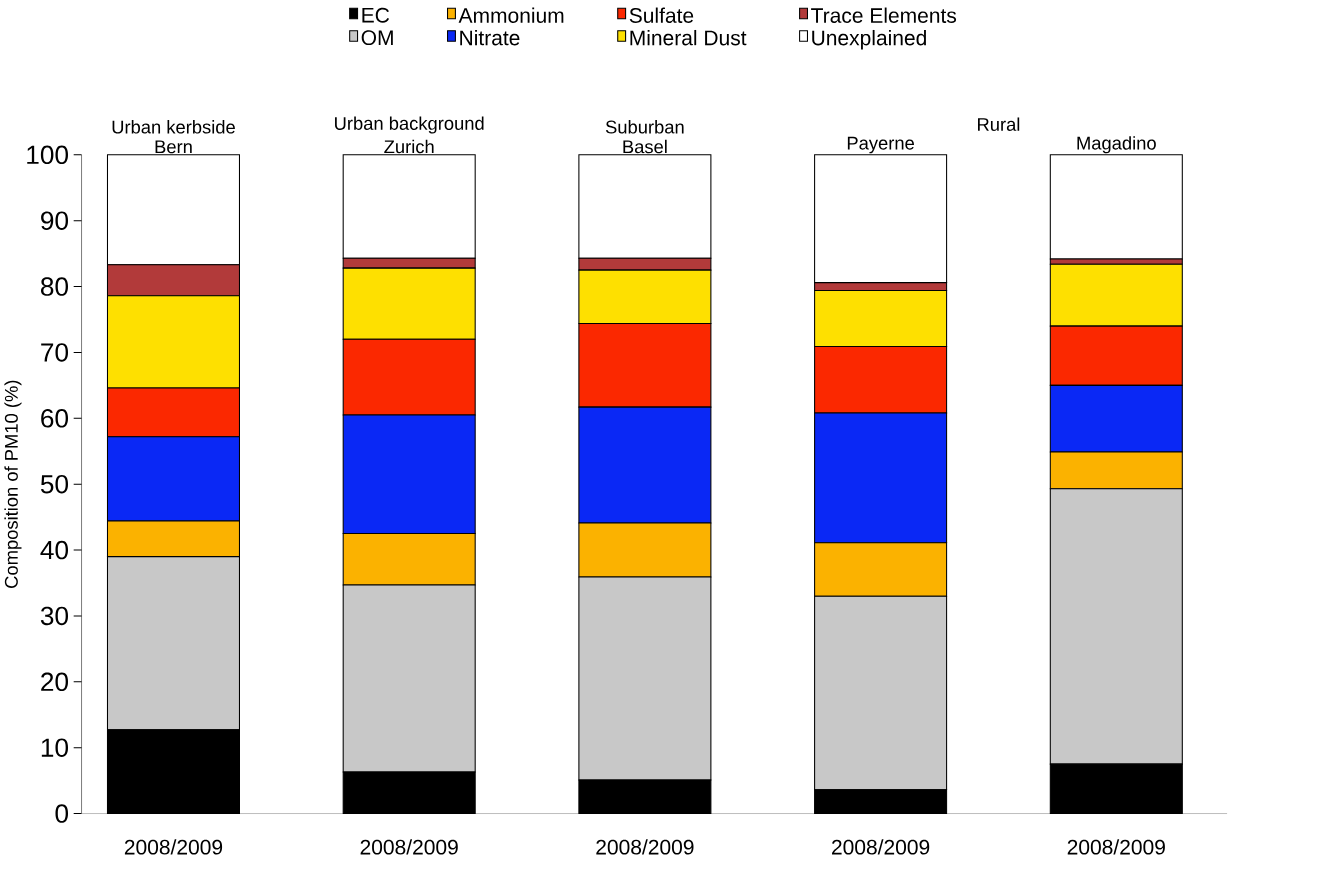 The height and width of the screenshot is (873, 1319). Describe the element at coordinates (880, 145) in the screenshot. I see `x-tick-label: Payerne` at that location.